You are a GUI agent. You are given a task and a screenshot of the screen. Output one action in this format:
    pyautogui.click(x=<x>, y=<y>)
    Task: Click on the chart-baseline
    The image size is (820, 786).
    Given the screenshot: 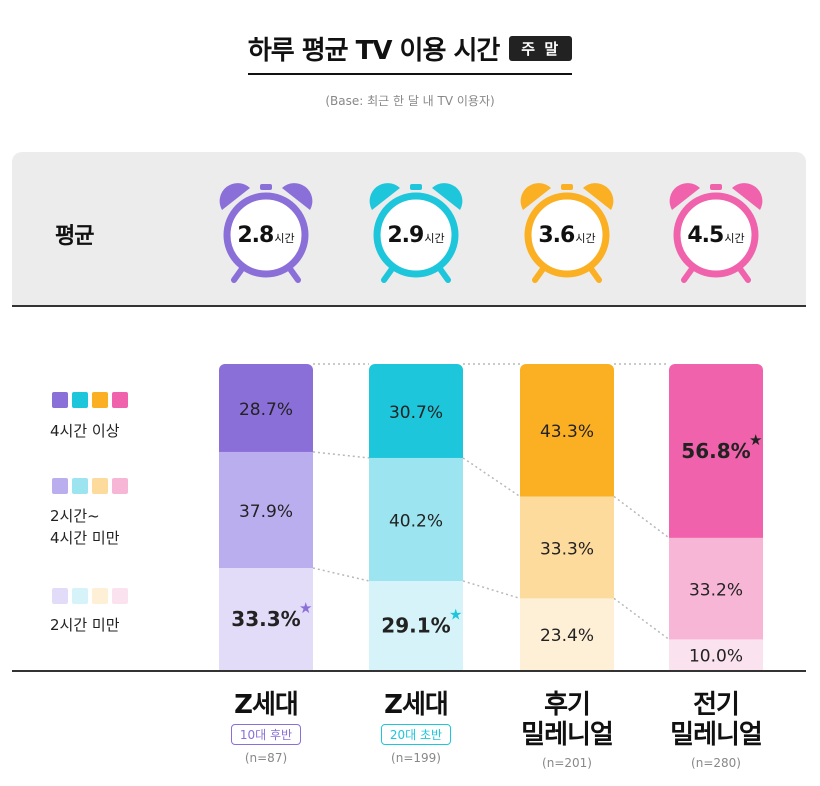 What is the action you would take?
    pyautogui.click(x=409, y=671)
    